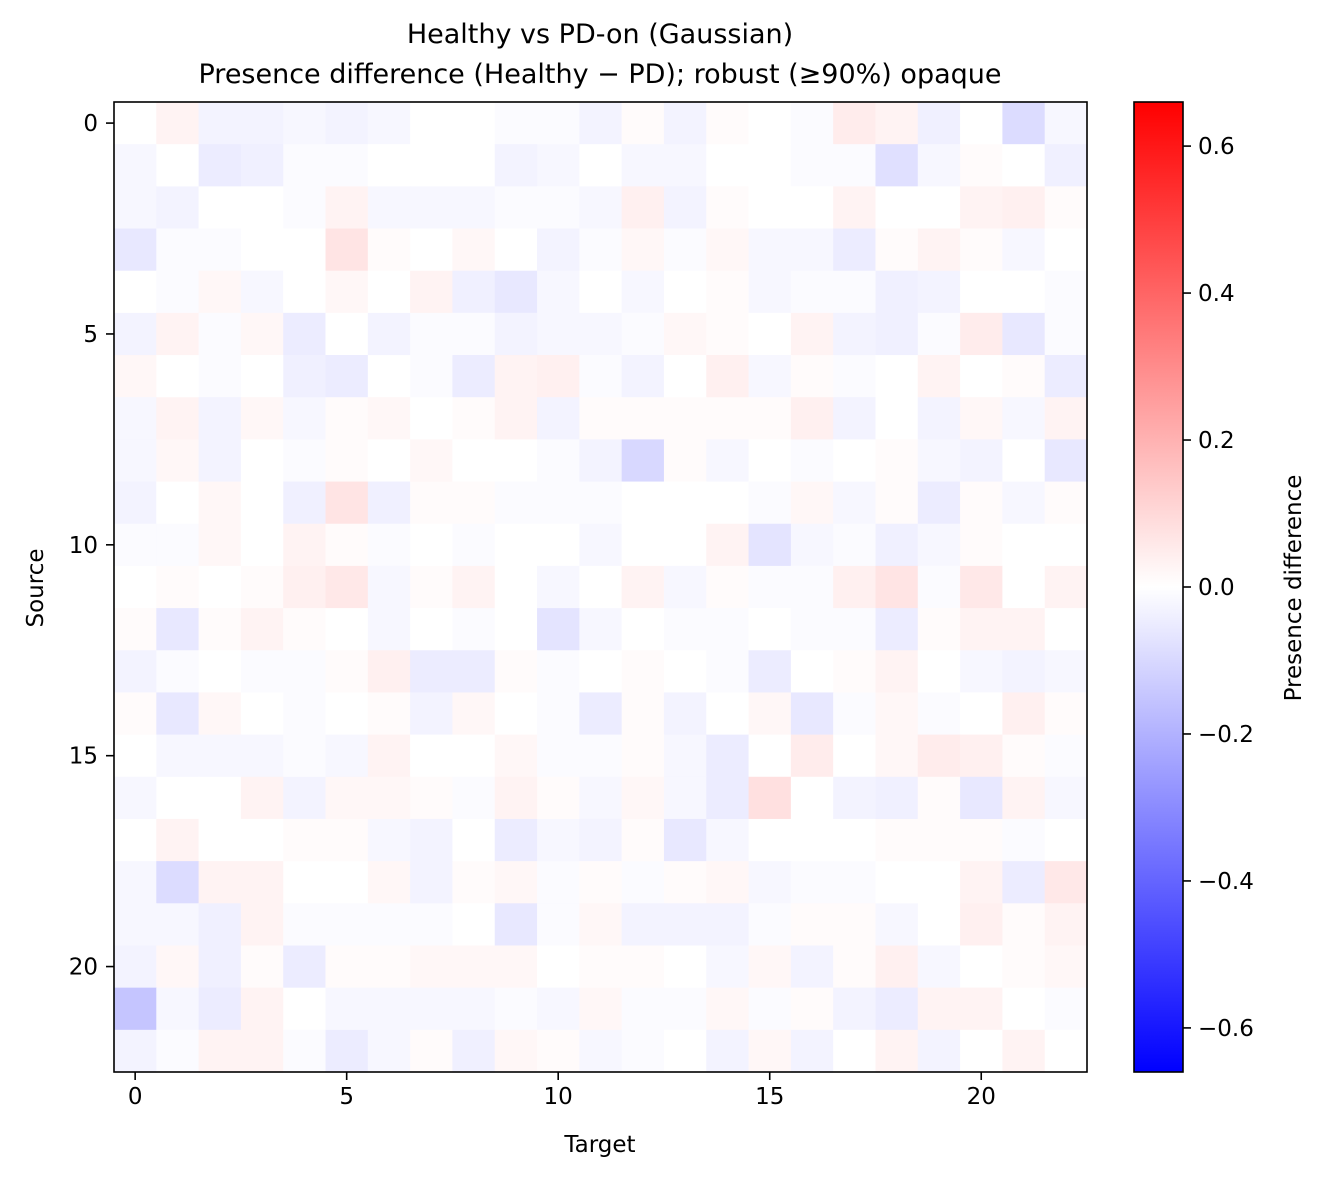 This screenshot has width=1328, height=1180. Describe the element at coordinates (1216, 147) in the screenshot. I see `colorbar-tick-label: 0.6` at that location.